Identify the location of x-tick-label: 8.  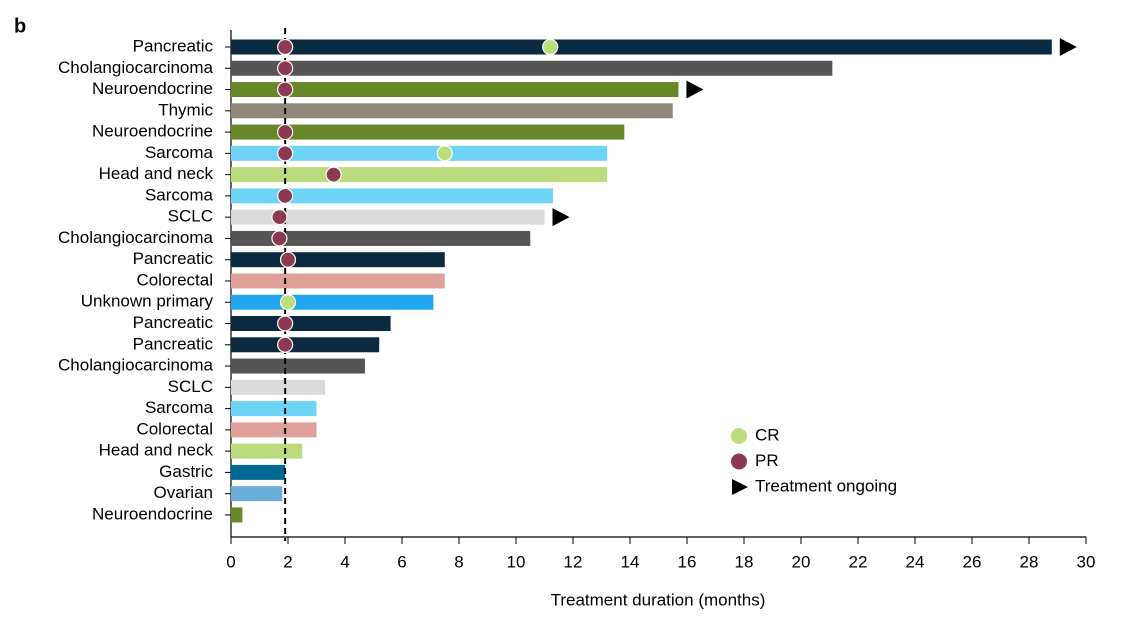
(458, 561).